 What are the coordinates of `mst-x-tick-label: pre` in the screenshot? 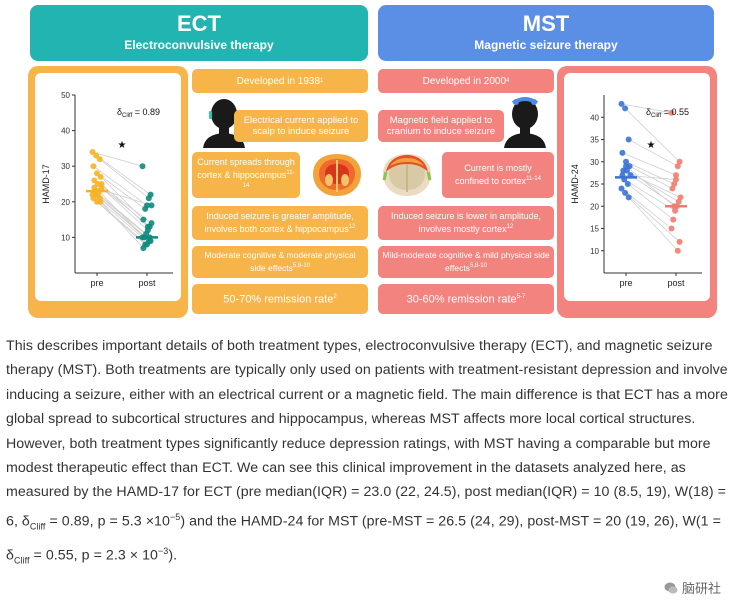 It's located at (625, 283).